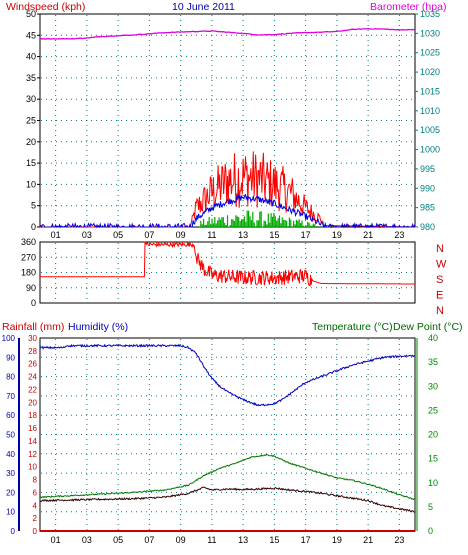  Describe the element at coordinates (439, 280) in the screenshot. I see `compass-direction-label: S` at that location.